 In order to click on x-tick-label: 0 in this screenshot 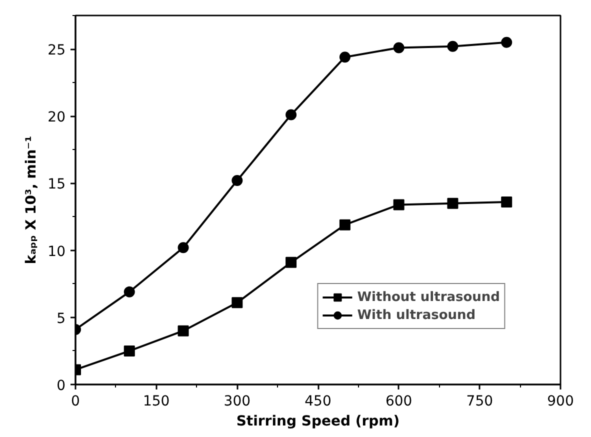, I will do `click(75, 402)`.